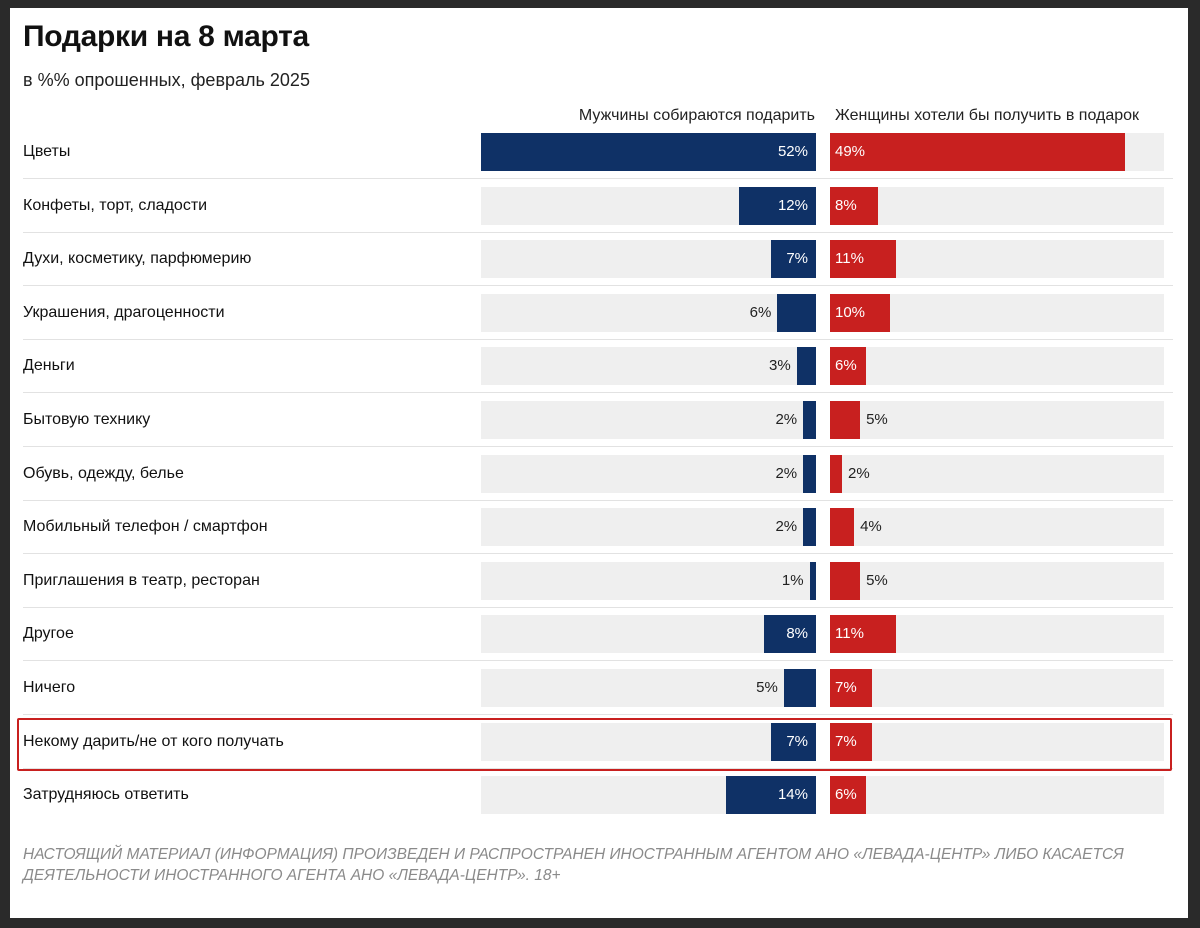  What do you see at coordinates (859, 473) in the screenshot?
I see `value-label-women: 2%` at bounding box center [859, 473].